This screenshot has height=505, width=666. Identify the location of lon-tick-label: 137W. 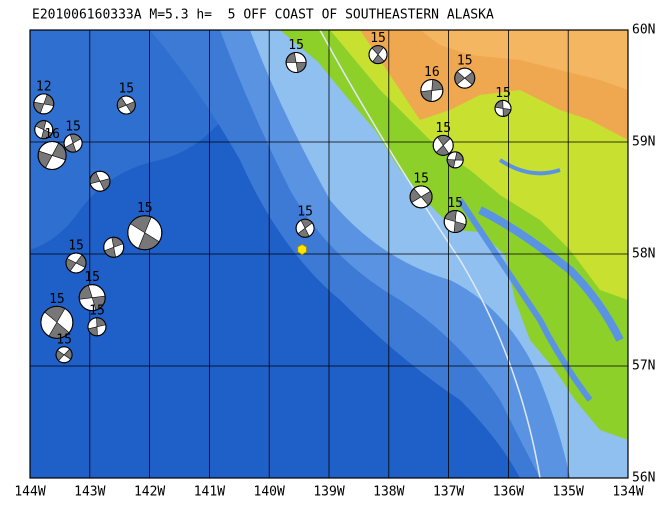
(448, 492).